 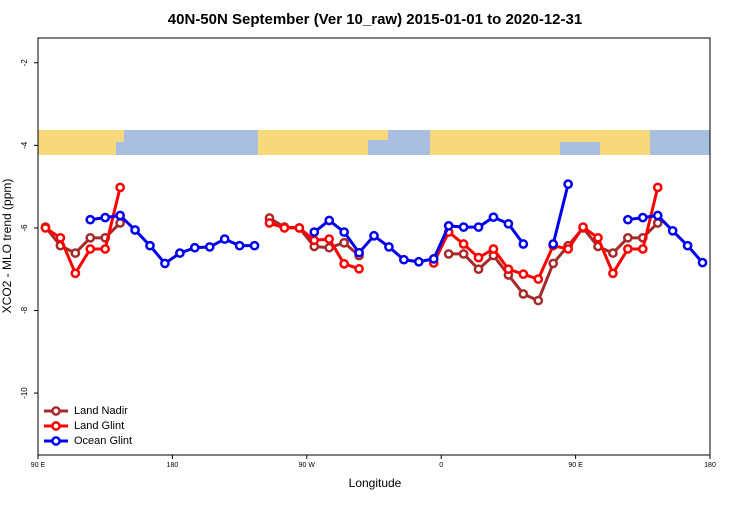 What do you see at coordinates (24, 145) in the screenshot?
I see `y-tick-label: -4` at bounding box center [24, 145].